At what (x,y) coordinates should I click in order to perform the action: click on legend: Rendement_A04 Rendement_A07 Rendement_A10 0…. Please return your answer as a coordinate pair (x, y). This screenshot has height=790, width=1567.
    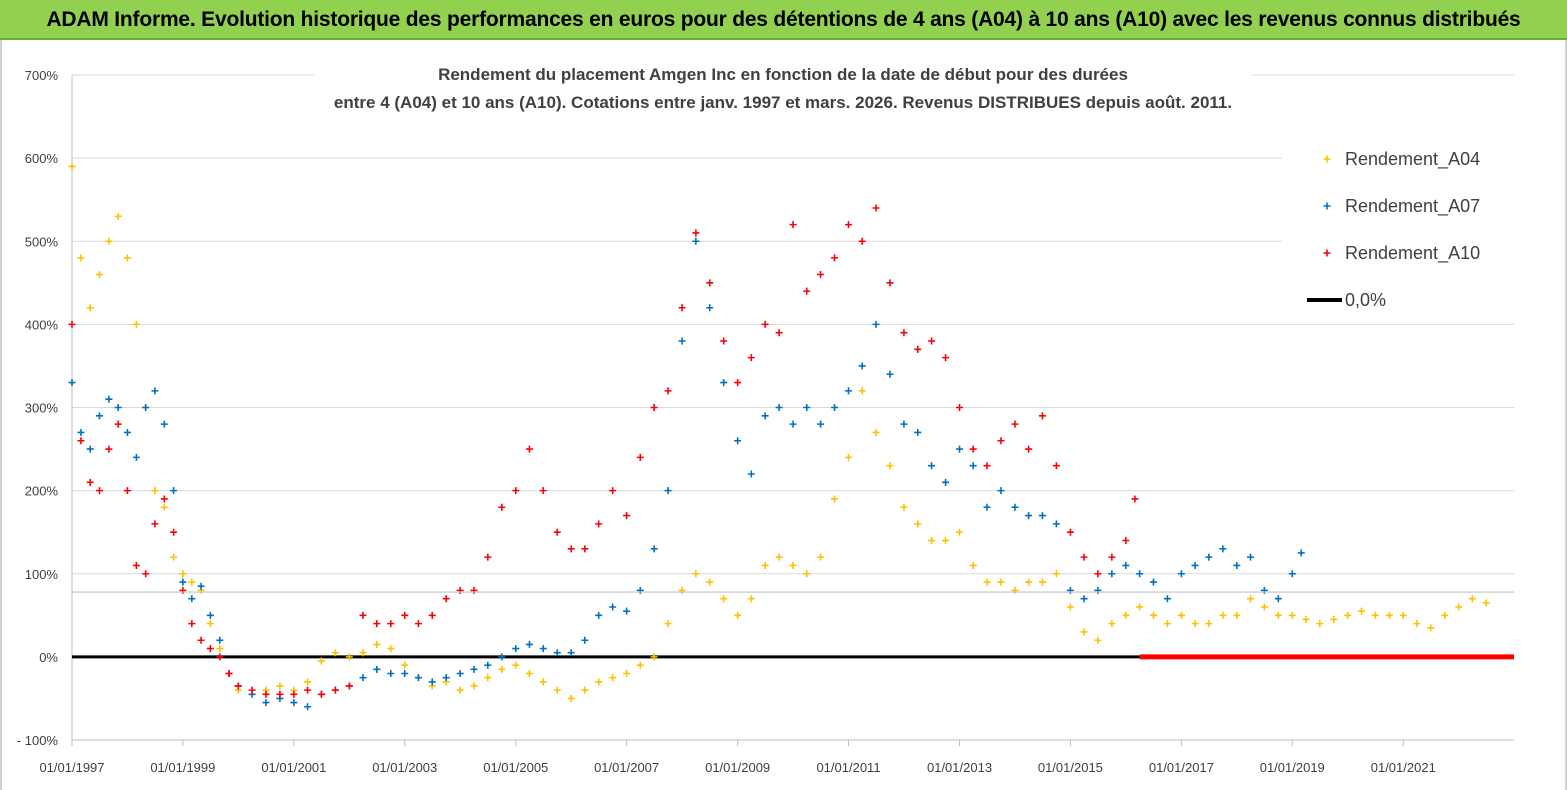
    Looking at the image, I should click on (1398, 227).